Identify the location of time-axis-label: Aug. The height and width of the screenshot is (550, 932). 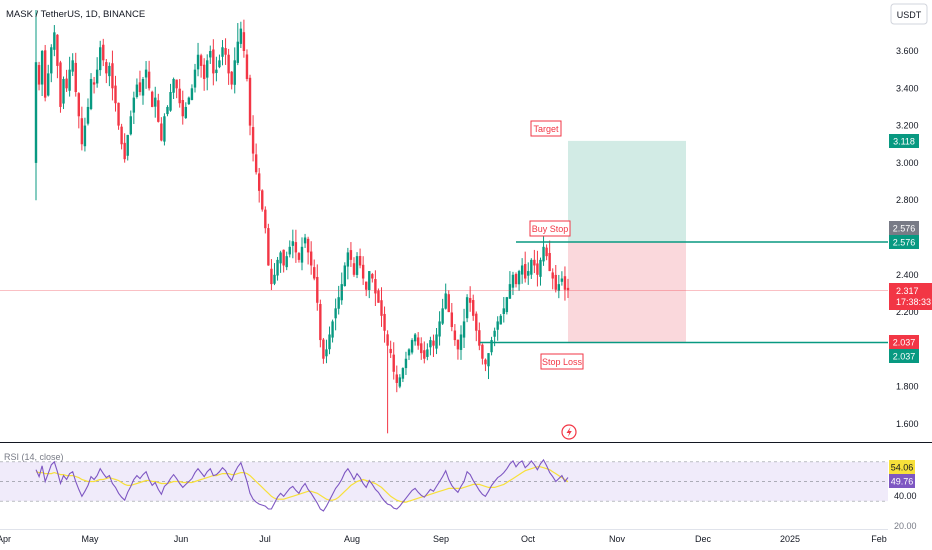
(352, 539).